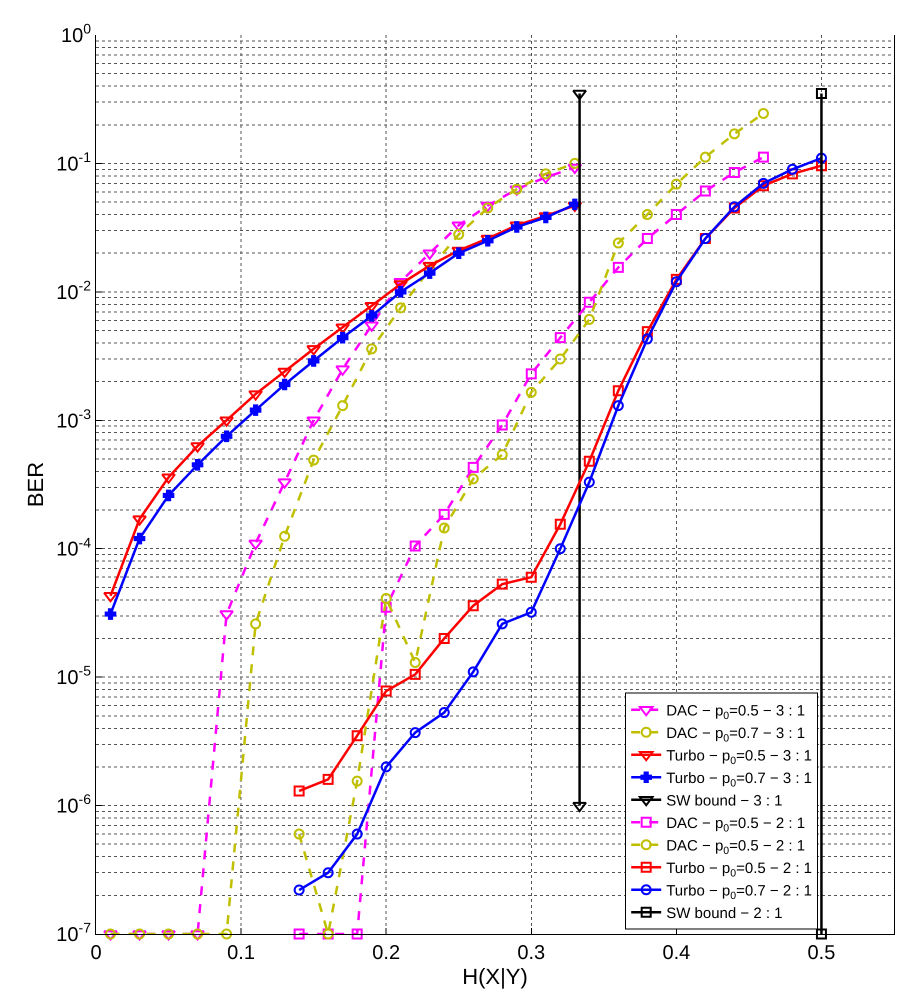  What do you see at coordinates (739, 780) in the screenshot?
I see `legend-label: Turbo − p$_{0}$=0.7 − 3 : 1` at bounding box center [739, 780].